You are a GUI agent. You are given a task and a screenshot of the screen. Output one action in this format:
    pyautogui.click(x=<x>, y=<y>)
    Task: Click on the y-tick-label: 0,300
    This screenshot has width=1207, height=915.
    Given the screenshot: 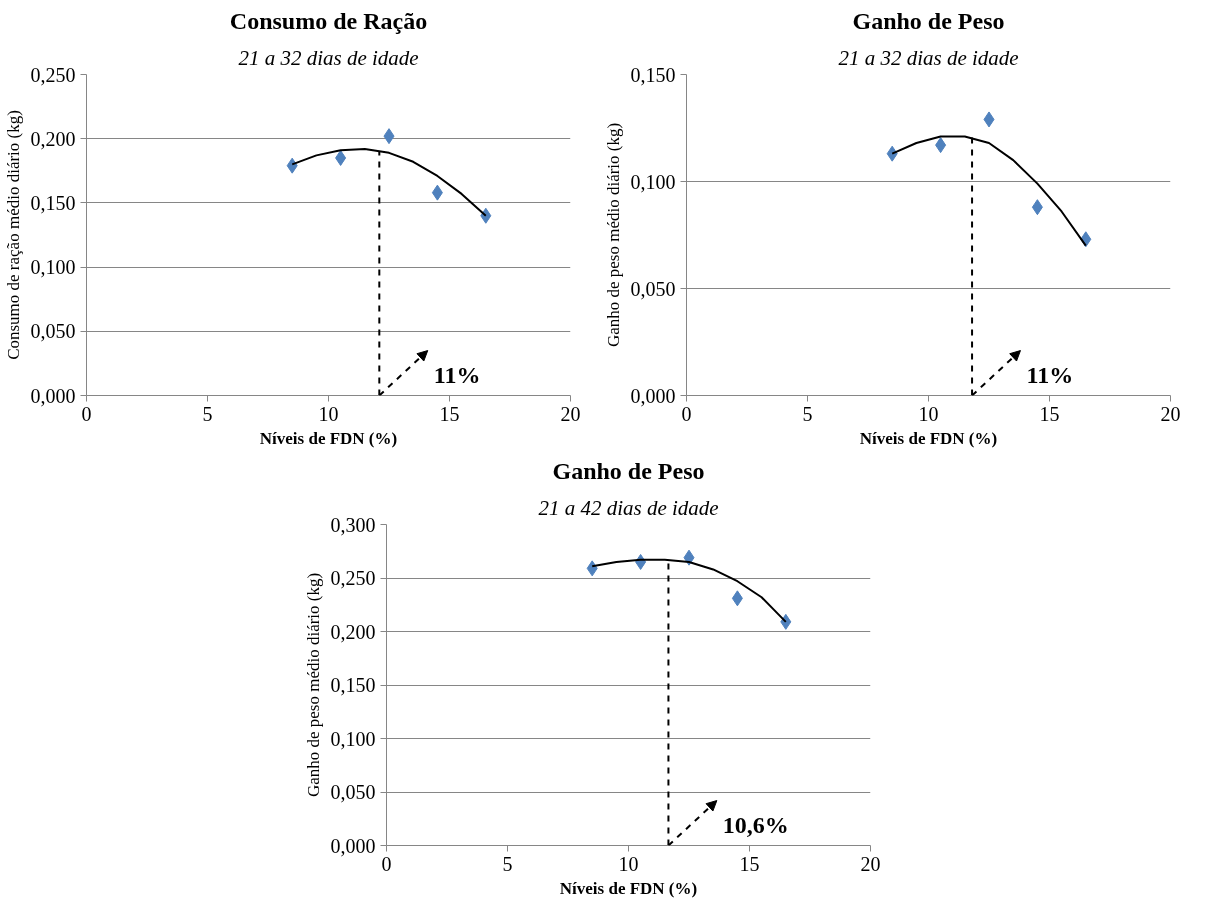 What is the action you would take?
    pyautogui.click(x=353, y=524)
    